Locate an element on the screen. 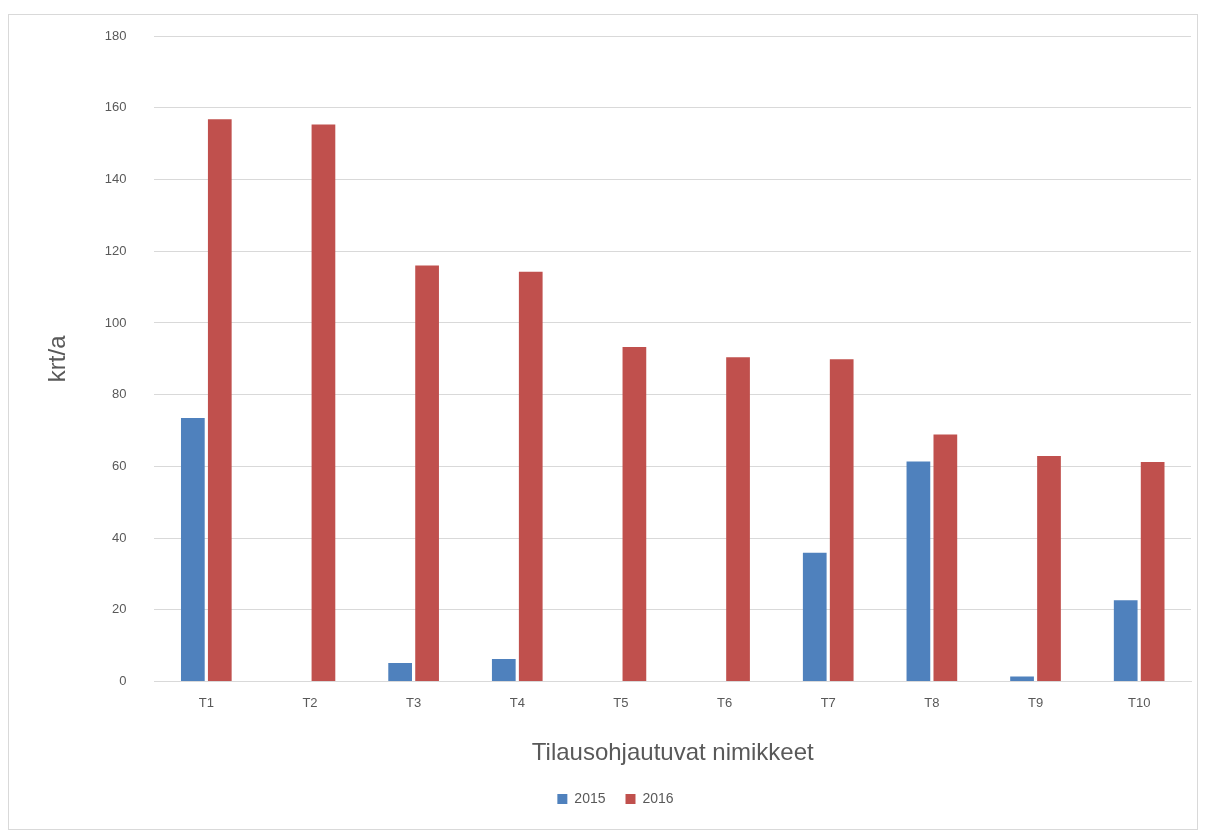 The height and width of the screenshot is (834, 1205). y-tick-label: 160 is located at coordinates (115, 107).